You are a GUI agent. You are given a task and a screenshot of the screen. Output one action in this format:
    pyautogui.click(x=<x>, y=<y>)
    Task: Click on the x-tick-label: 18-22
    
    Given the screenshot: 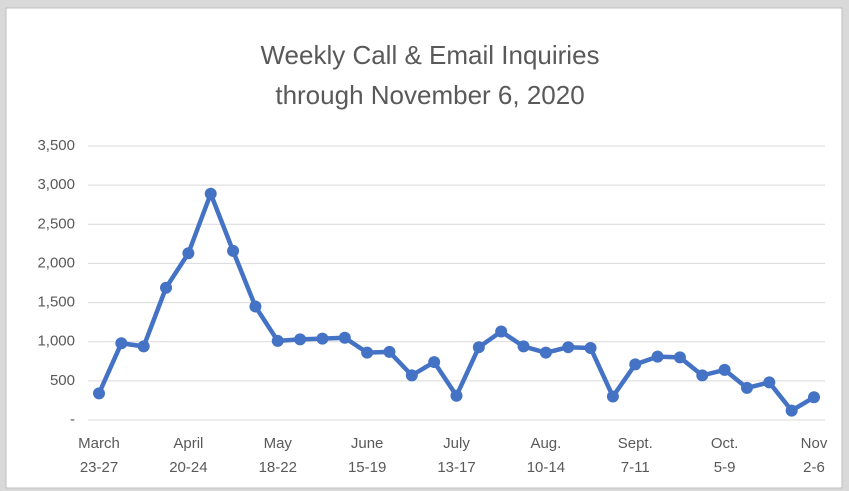 What is the action you would take?
    pyautogui.click(x=278, y=467)
    